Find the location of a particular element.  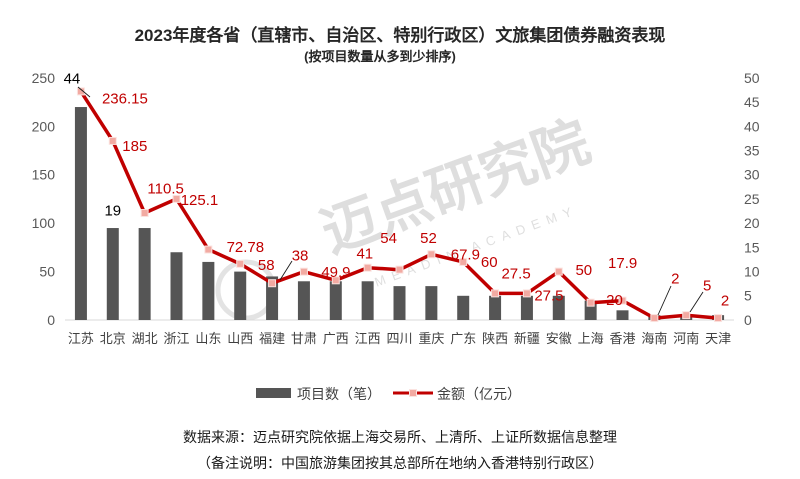

bar-data-label: 44 is located at coordinates (72, 78).